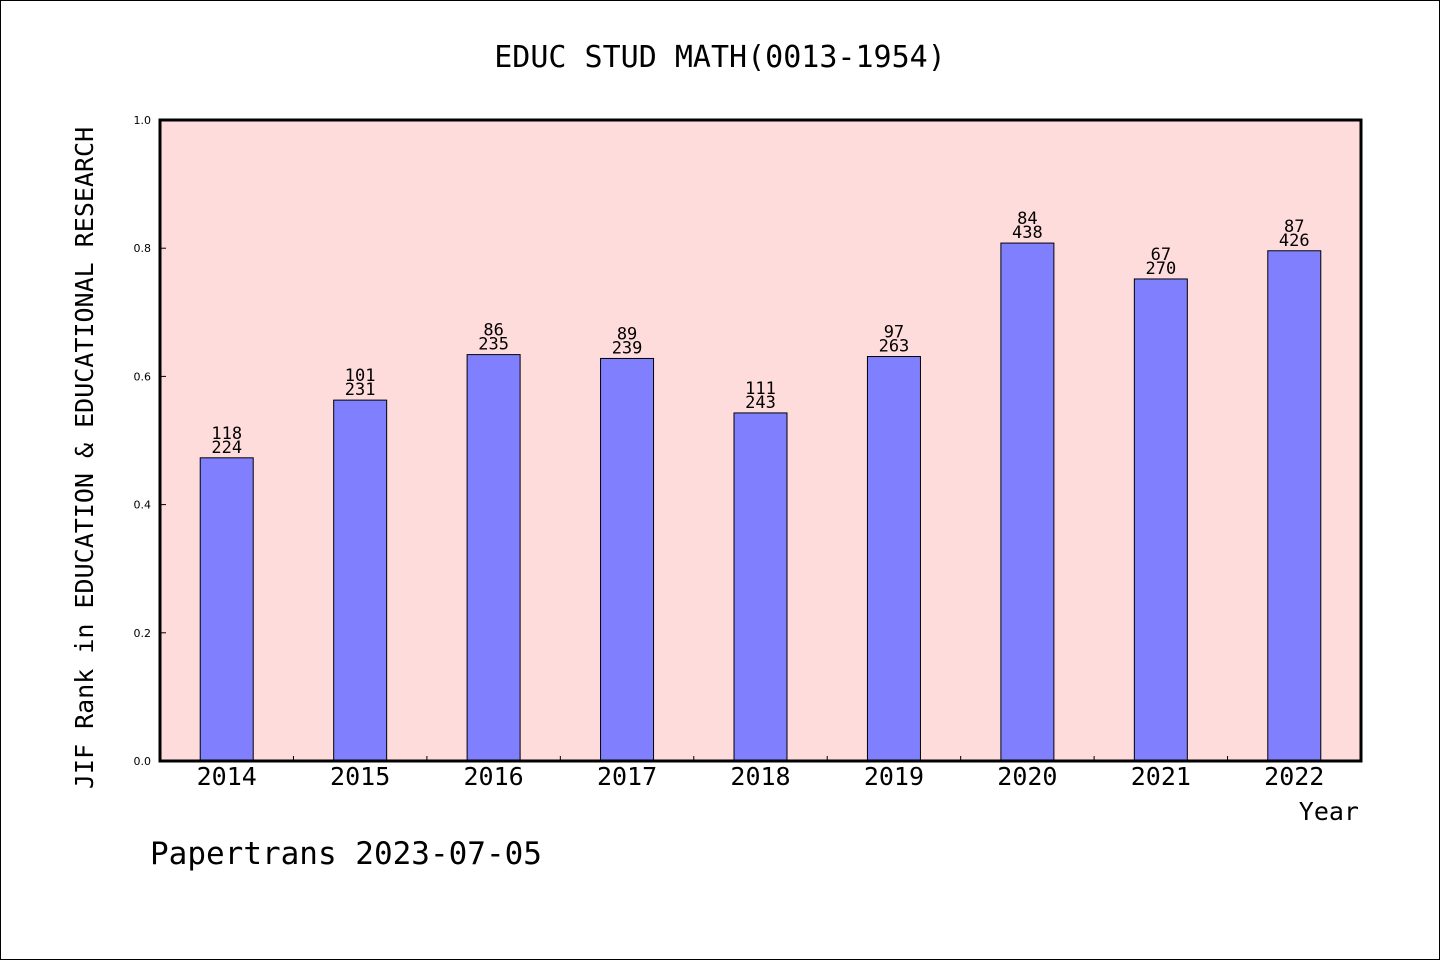  What do you see at coordinates (360, 580) in the screenshot?
I see `bar-2015` at bounding box center [360, 580].